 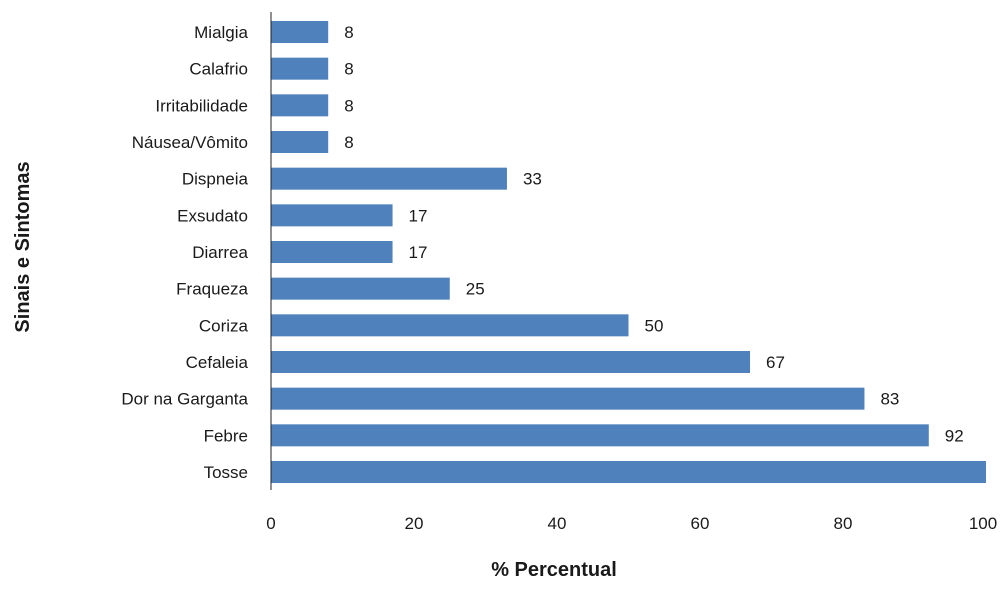 What do you see at coordinates (300, 32) in the screenshot?
I see `bar-mialgia` at bounding box center [300, 32].